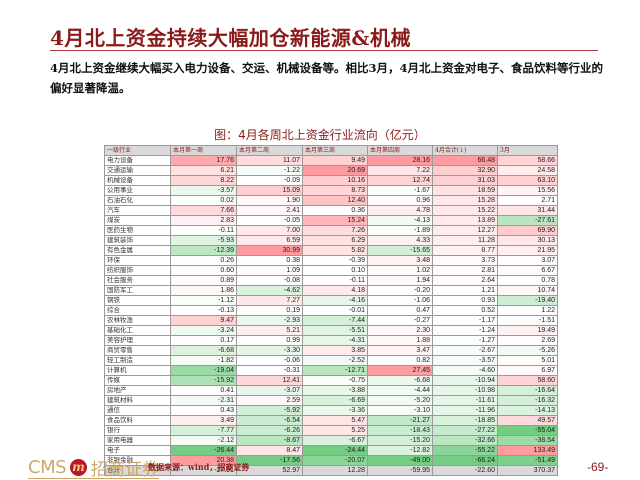 Image resolution: width=640 pixels, height=480 pixels. I want to click on cell-week4: 3.47, so click(400, 350).